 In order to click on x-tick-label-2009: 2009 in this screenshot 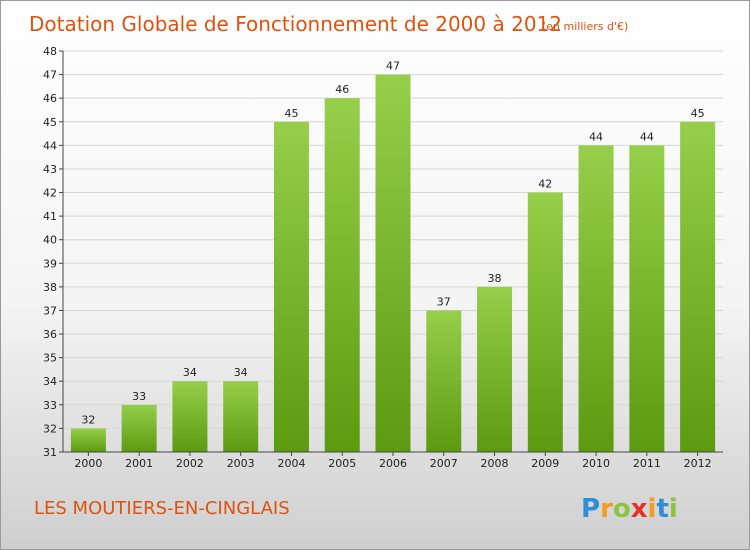, I will do `click(545, 463)`.